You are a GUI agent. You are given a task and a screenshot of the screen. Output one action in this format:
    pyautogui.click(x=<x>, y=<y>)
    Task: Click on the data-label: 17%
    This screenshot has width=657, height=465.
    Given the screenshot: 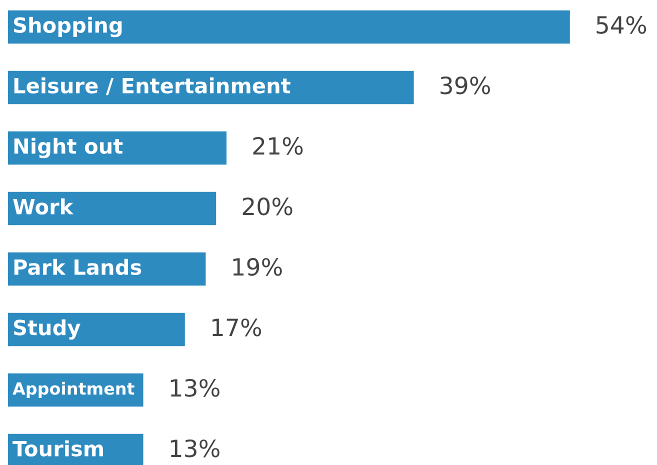 What is the action you would take?
    pyautogui.click(x=237, y=327)
    